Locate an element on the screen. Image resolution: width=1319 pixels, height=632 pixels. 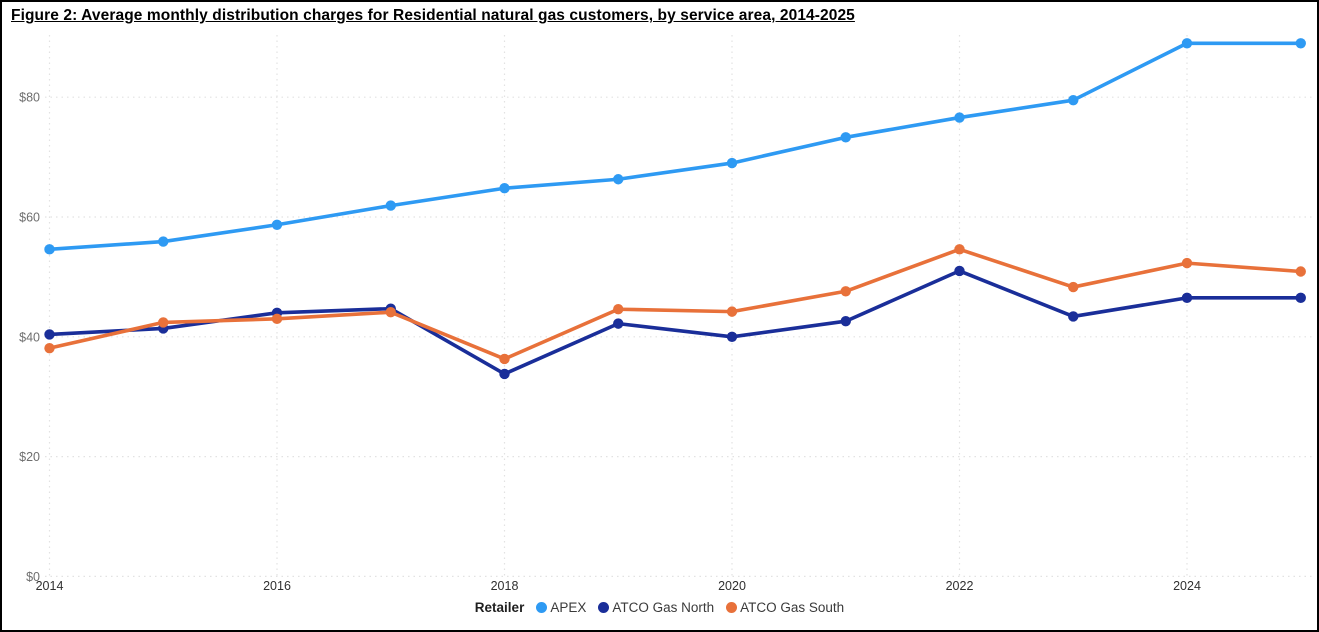
data-point-atco-gas-south-2017 is located at coordinates (390, 312).